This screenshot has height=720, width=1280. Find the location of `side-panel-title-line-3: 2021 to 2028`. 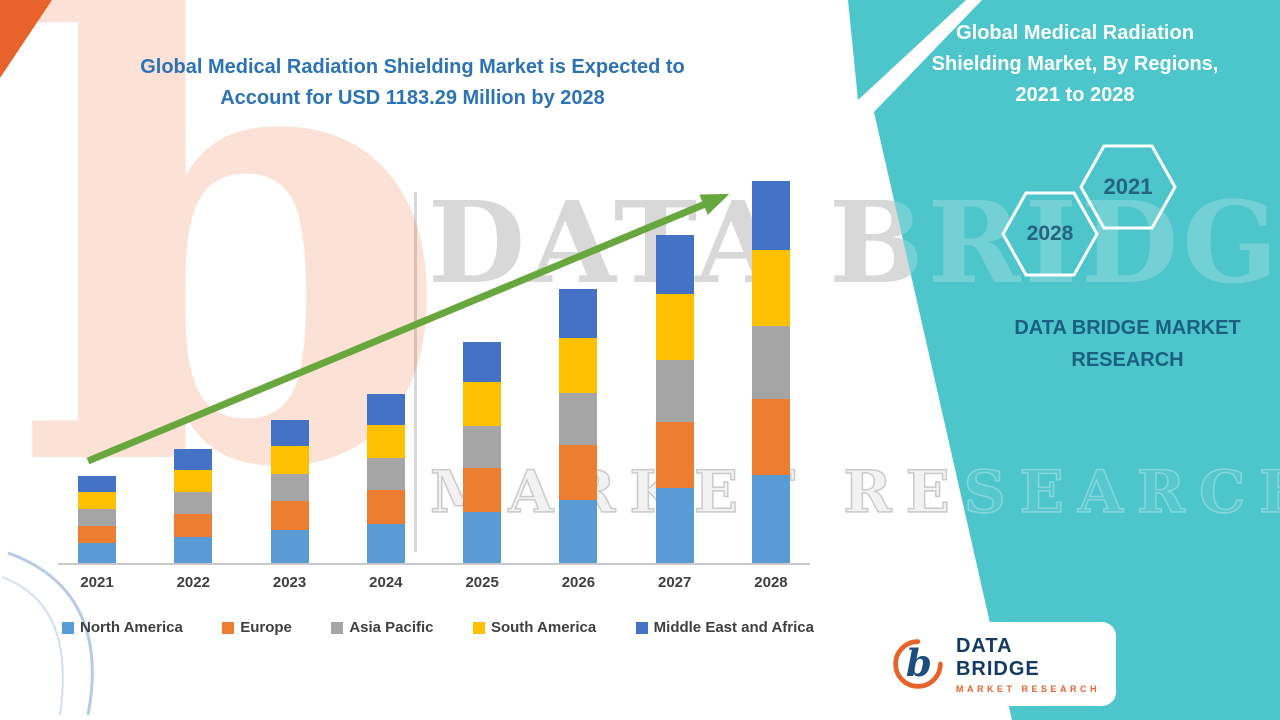

side-panel-title-line-3: 2021 to 2028 is located at coordinates (1075, 95).